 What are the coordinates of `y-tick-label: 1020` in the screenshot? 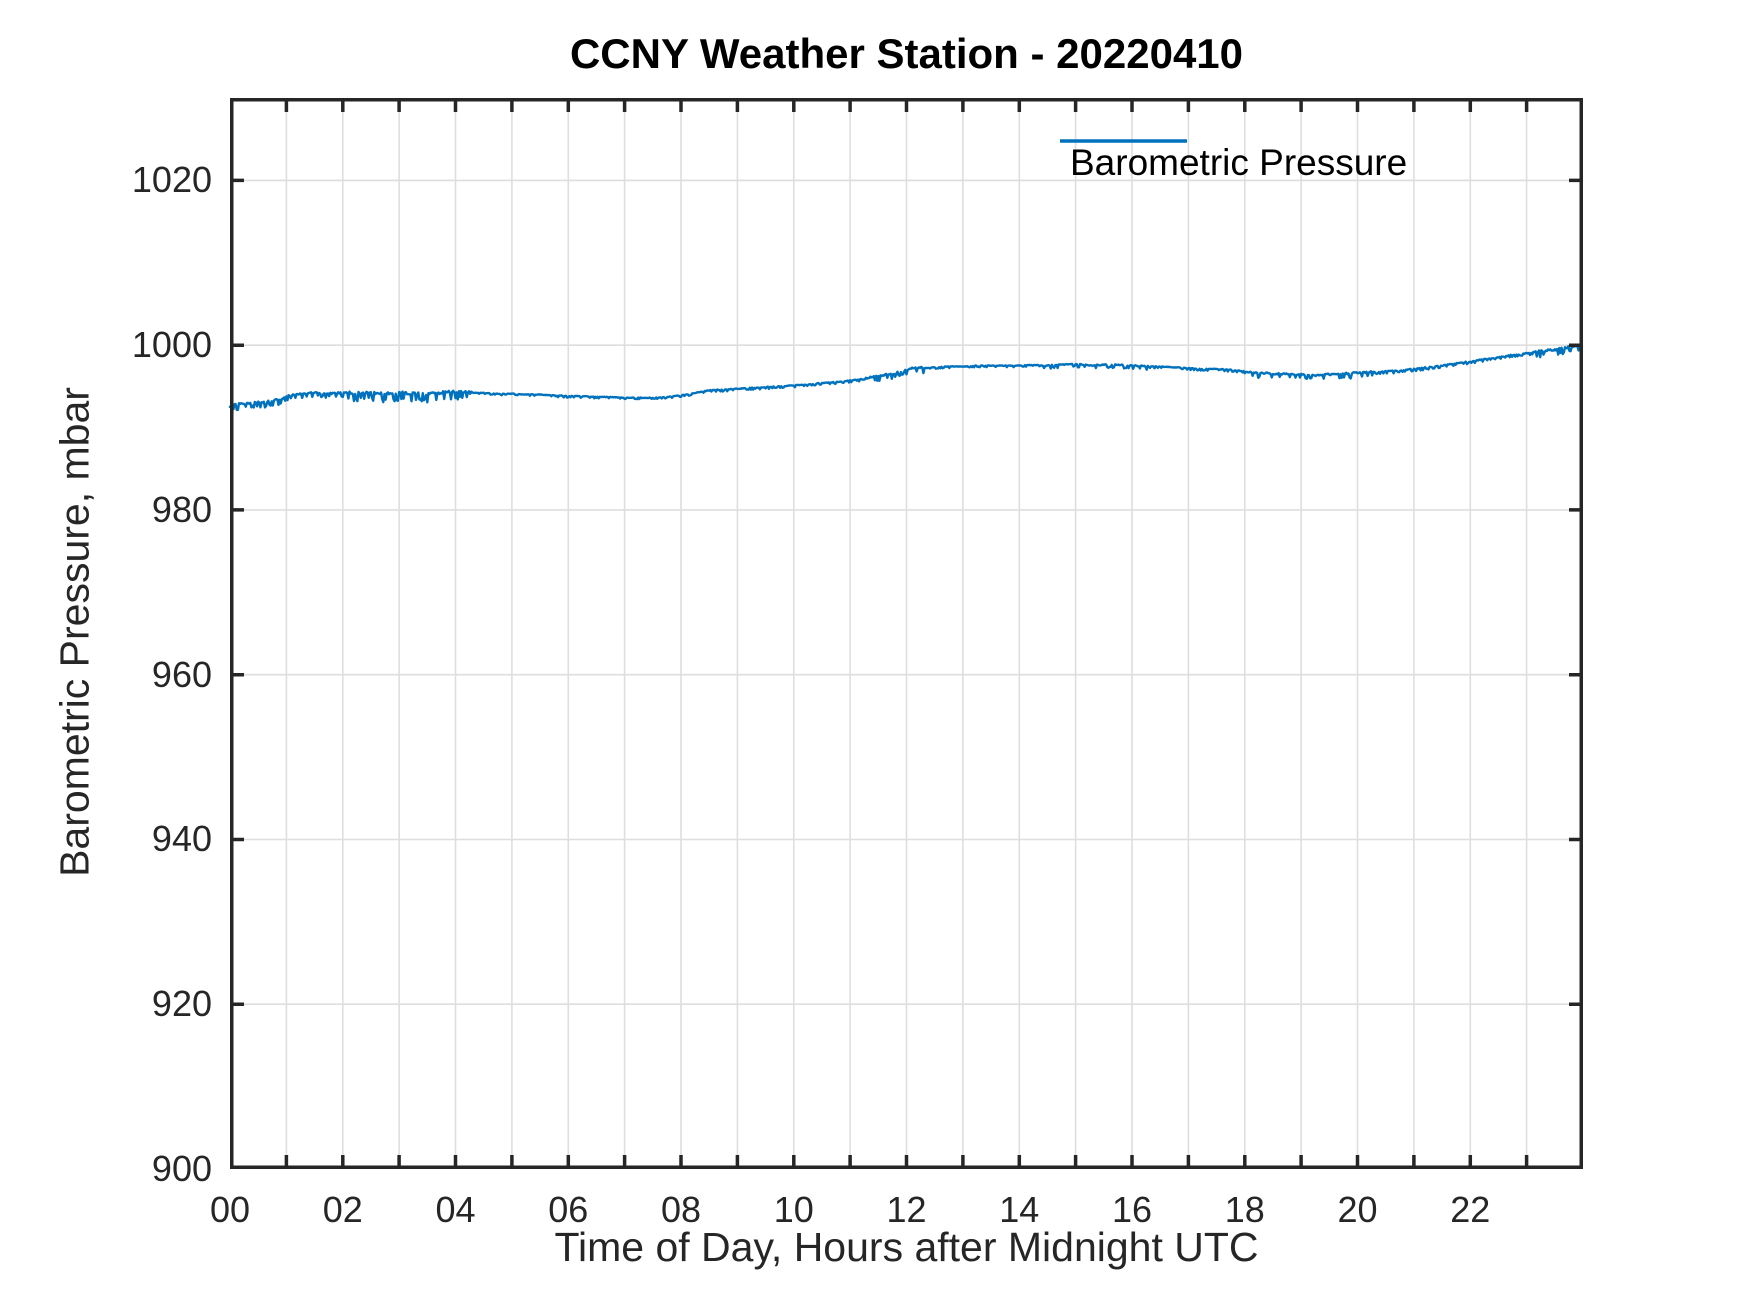 It's located at (171, 180).